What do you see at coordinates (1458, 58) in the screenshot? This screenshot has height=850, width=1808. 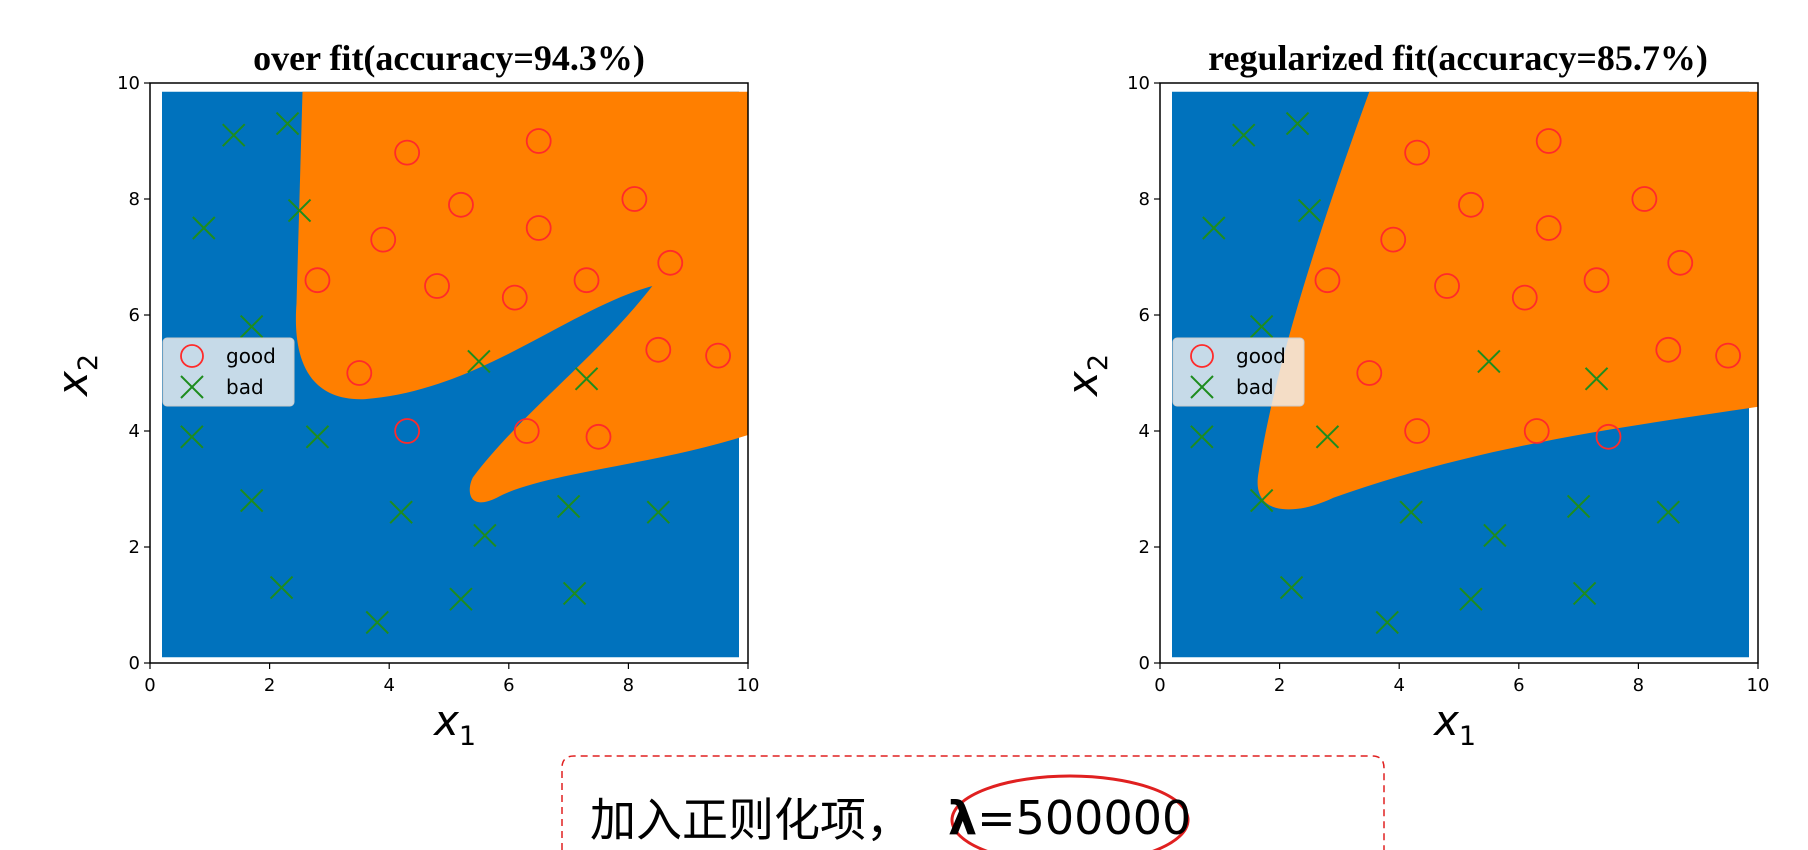 I see `chart-title: regularized fit(accuracy=85.7%)` at bounding box center [1458, 58].